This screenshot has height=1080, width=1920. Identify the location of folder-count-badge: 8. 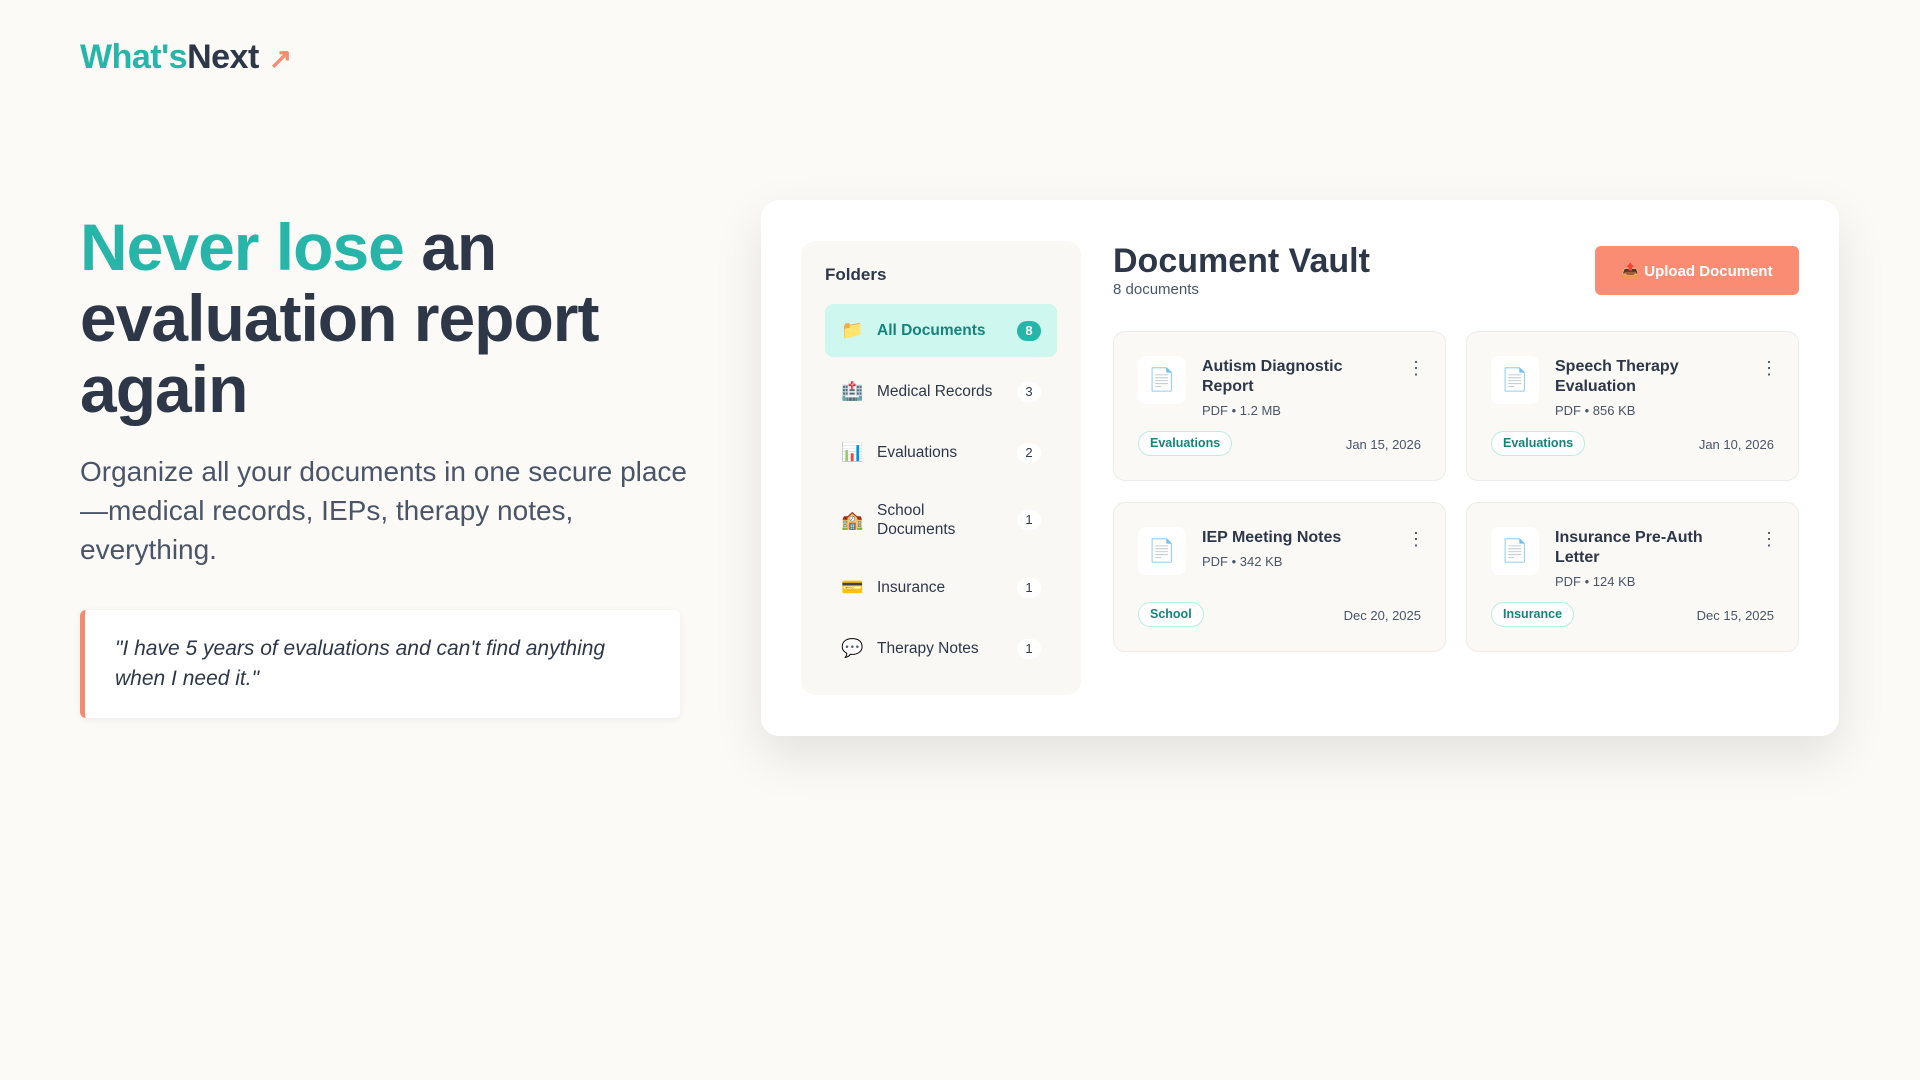
(1029, 330).